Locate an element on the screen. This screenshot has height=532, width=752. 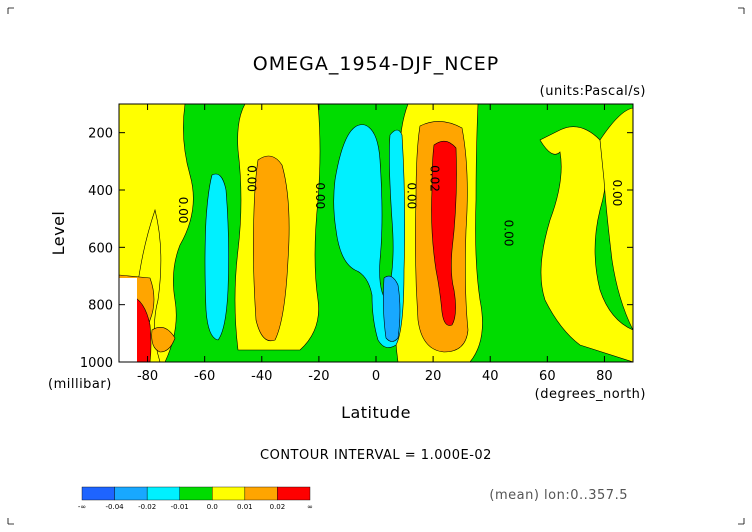
colorbar: -∞ -0.04 -0.02 -0.01 0.0 0.01 0.02 ∞ is located at coordinates (195, 498).